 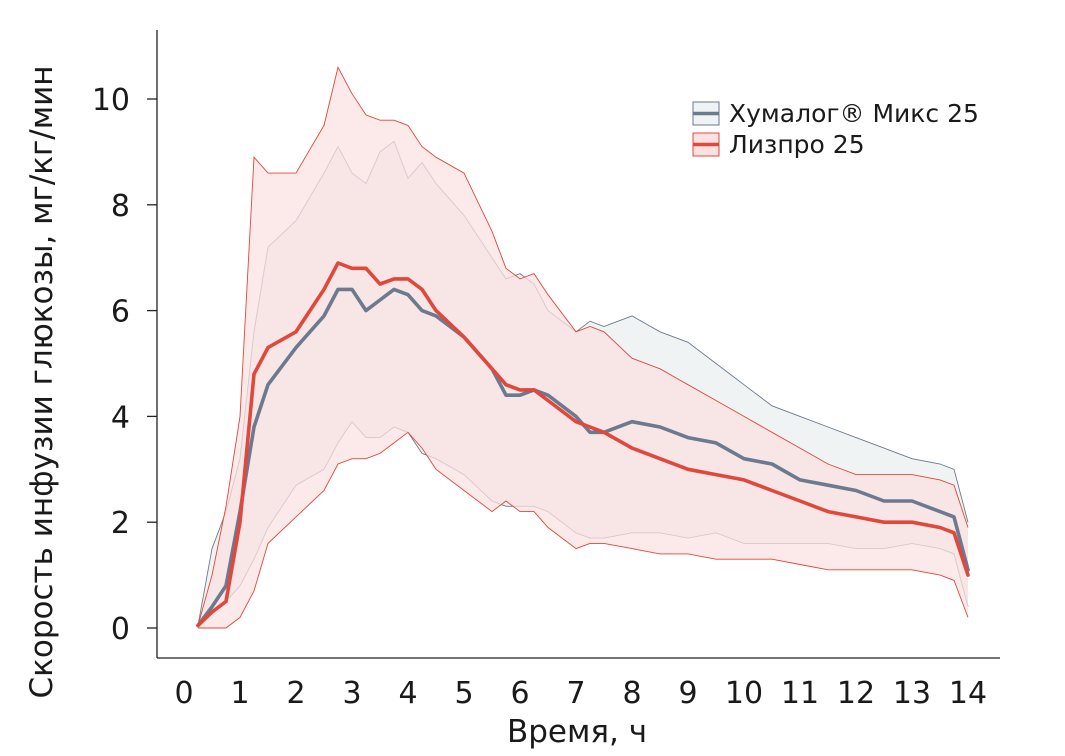 What do you see at coordinates (183, 693) in the screenshot?
I see `x-tick-label: 0` at bounding box center [183, 693].